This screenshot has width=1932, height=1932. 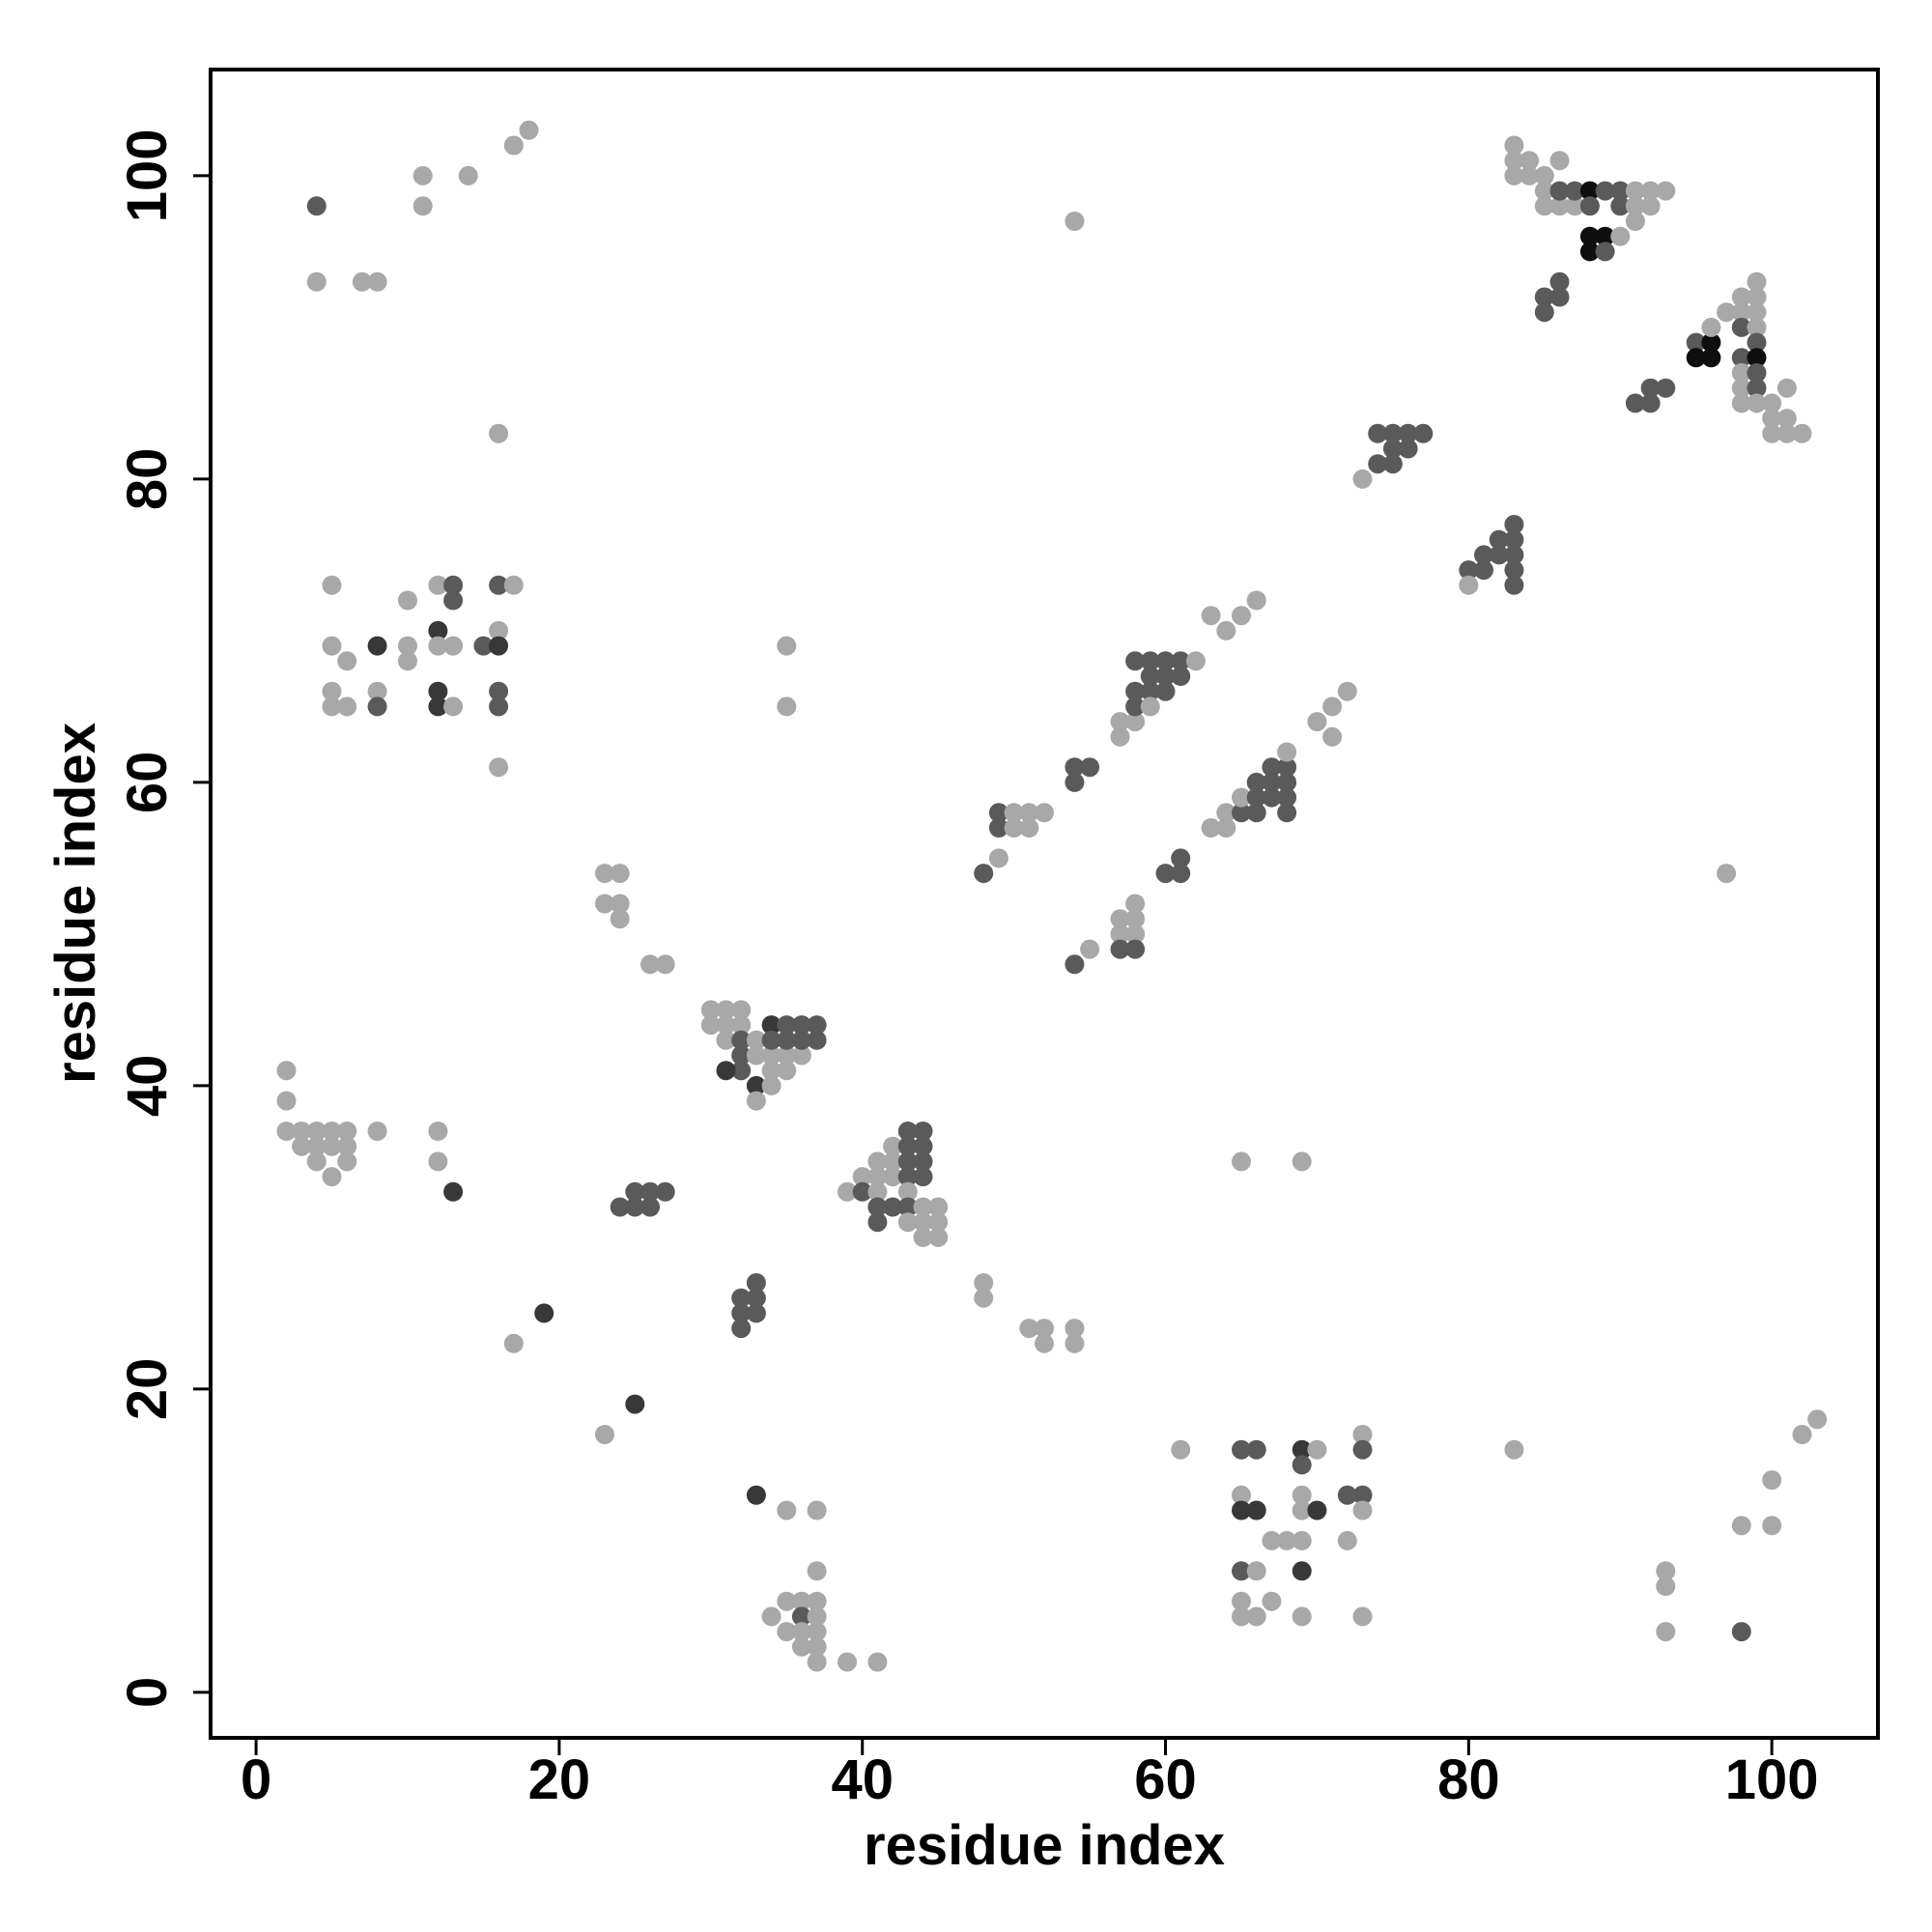 I want to click on x-axis-title: residue index, so click(x=1044, y=1845).